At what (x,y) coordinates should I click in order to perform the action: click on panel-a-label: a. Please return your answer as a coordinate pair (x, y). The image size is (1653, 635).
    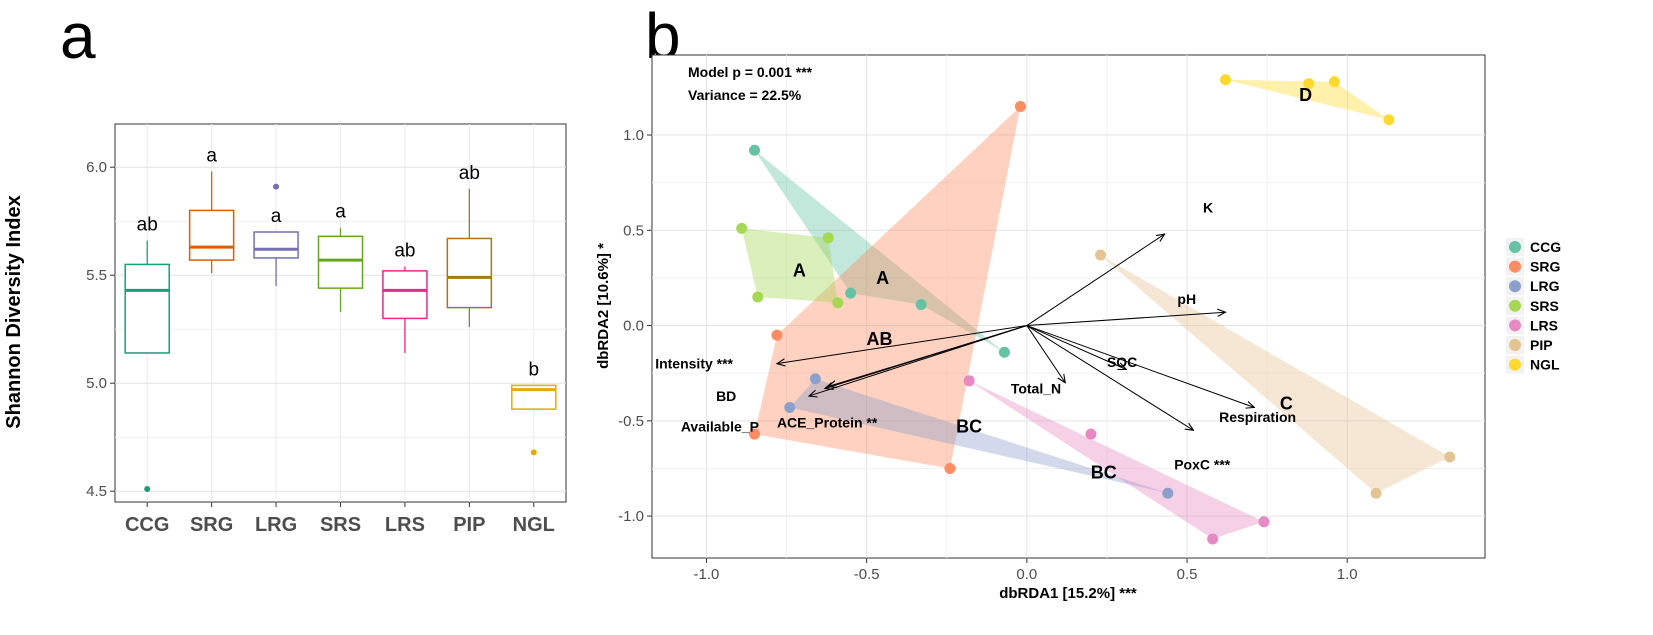
    Looking at the image, I should click on (78, 36).